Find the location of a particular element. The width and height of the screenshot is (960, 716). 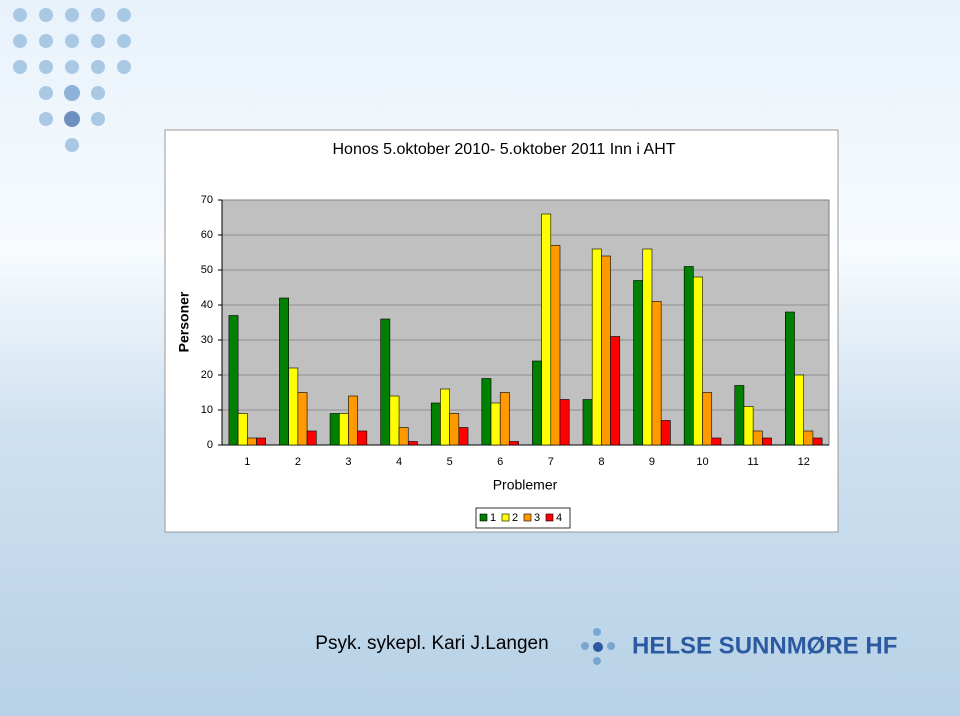

x-tick-label: 1 is located at coordinates (247, 462).